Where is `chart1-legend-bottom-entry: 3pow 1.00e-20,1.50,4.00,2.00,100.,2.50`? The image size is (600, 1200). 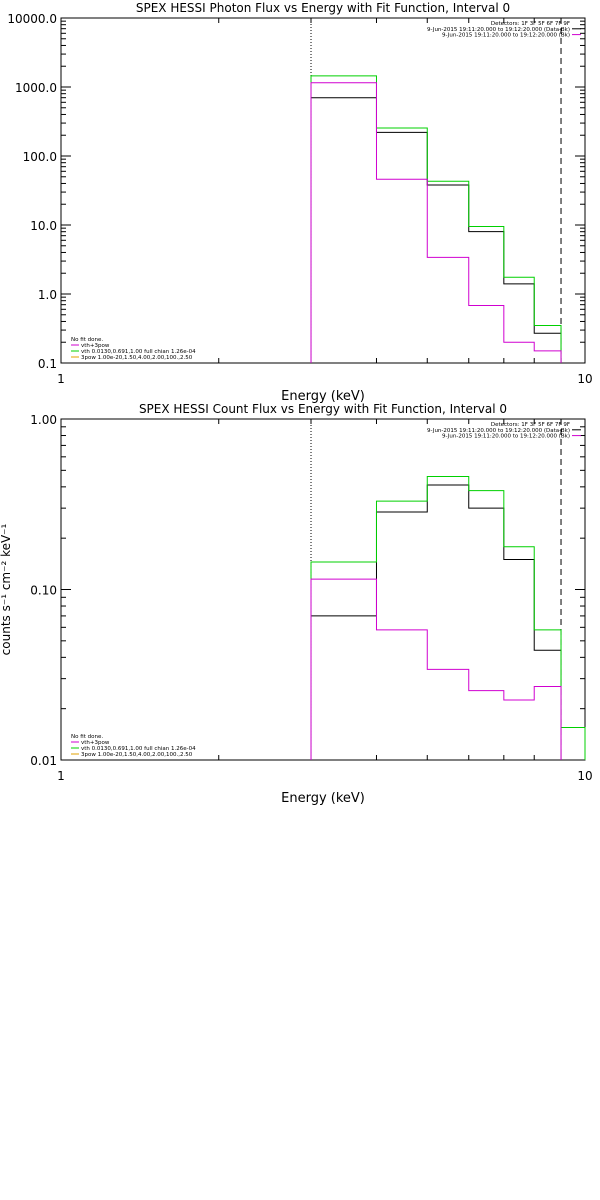
chart1-legend-bottom-entry: 3pow 1.00e-20,1.50,4.00,2.00,100.,2.50 is located at coordinates (137, 358).